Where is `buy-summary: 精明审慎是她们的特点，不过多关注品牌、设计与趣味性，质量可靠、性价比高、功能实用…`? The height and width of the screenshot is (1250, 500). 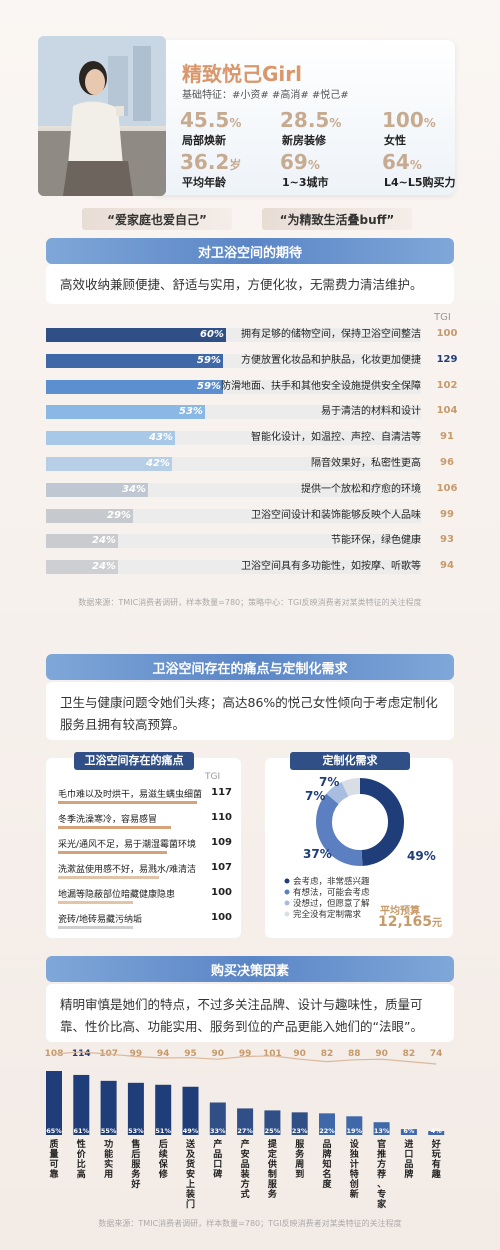
buy-summary: 精明审慎是她们的特点，不过多关注品牌、设计与趣味性，质量可靠、性价比高、功能实用… is located at coordinates (250, 1013).